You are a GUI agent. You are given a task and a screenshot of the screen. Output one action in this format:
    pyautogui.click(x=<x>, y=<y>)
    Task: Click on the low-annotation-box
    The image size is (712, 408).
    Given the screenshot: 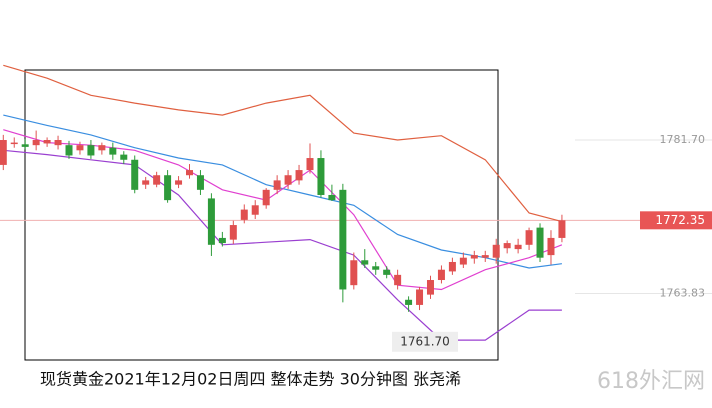 What is the action you would take?
    pyautogui.click(x=425, y=341)
    